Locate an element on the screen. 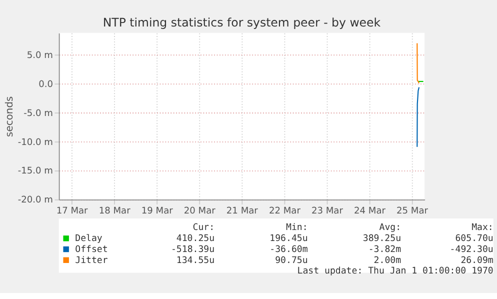 The height and width of the screenshot is (299, 497). x-tick-label: 24 Mar is located at coordinates (370, 211).